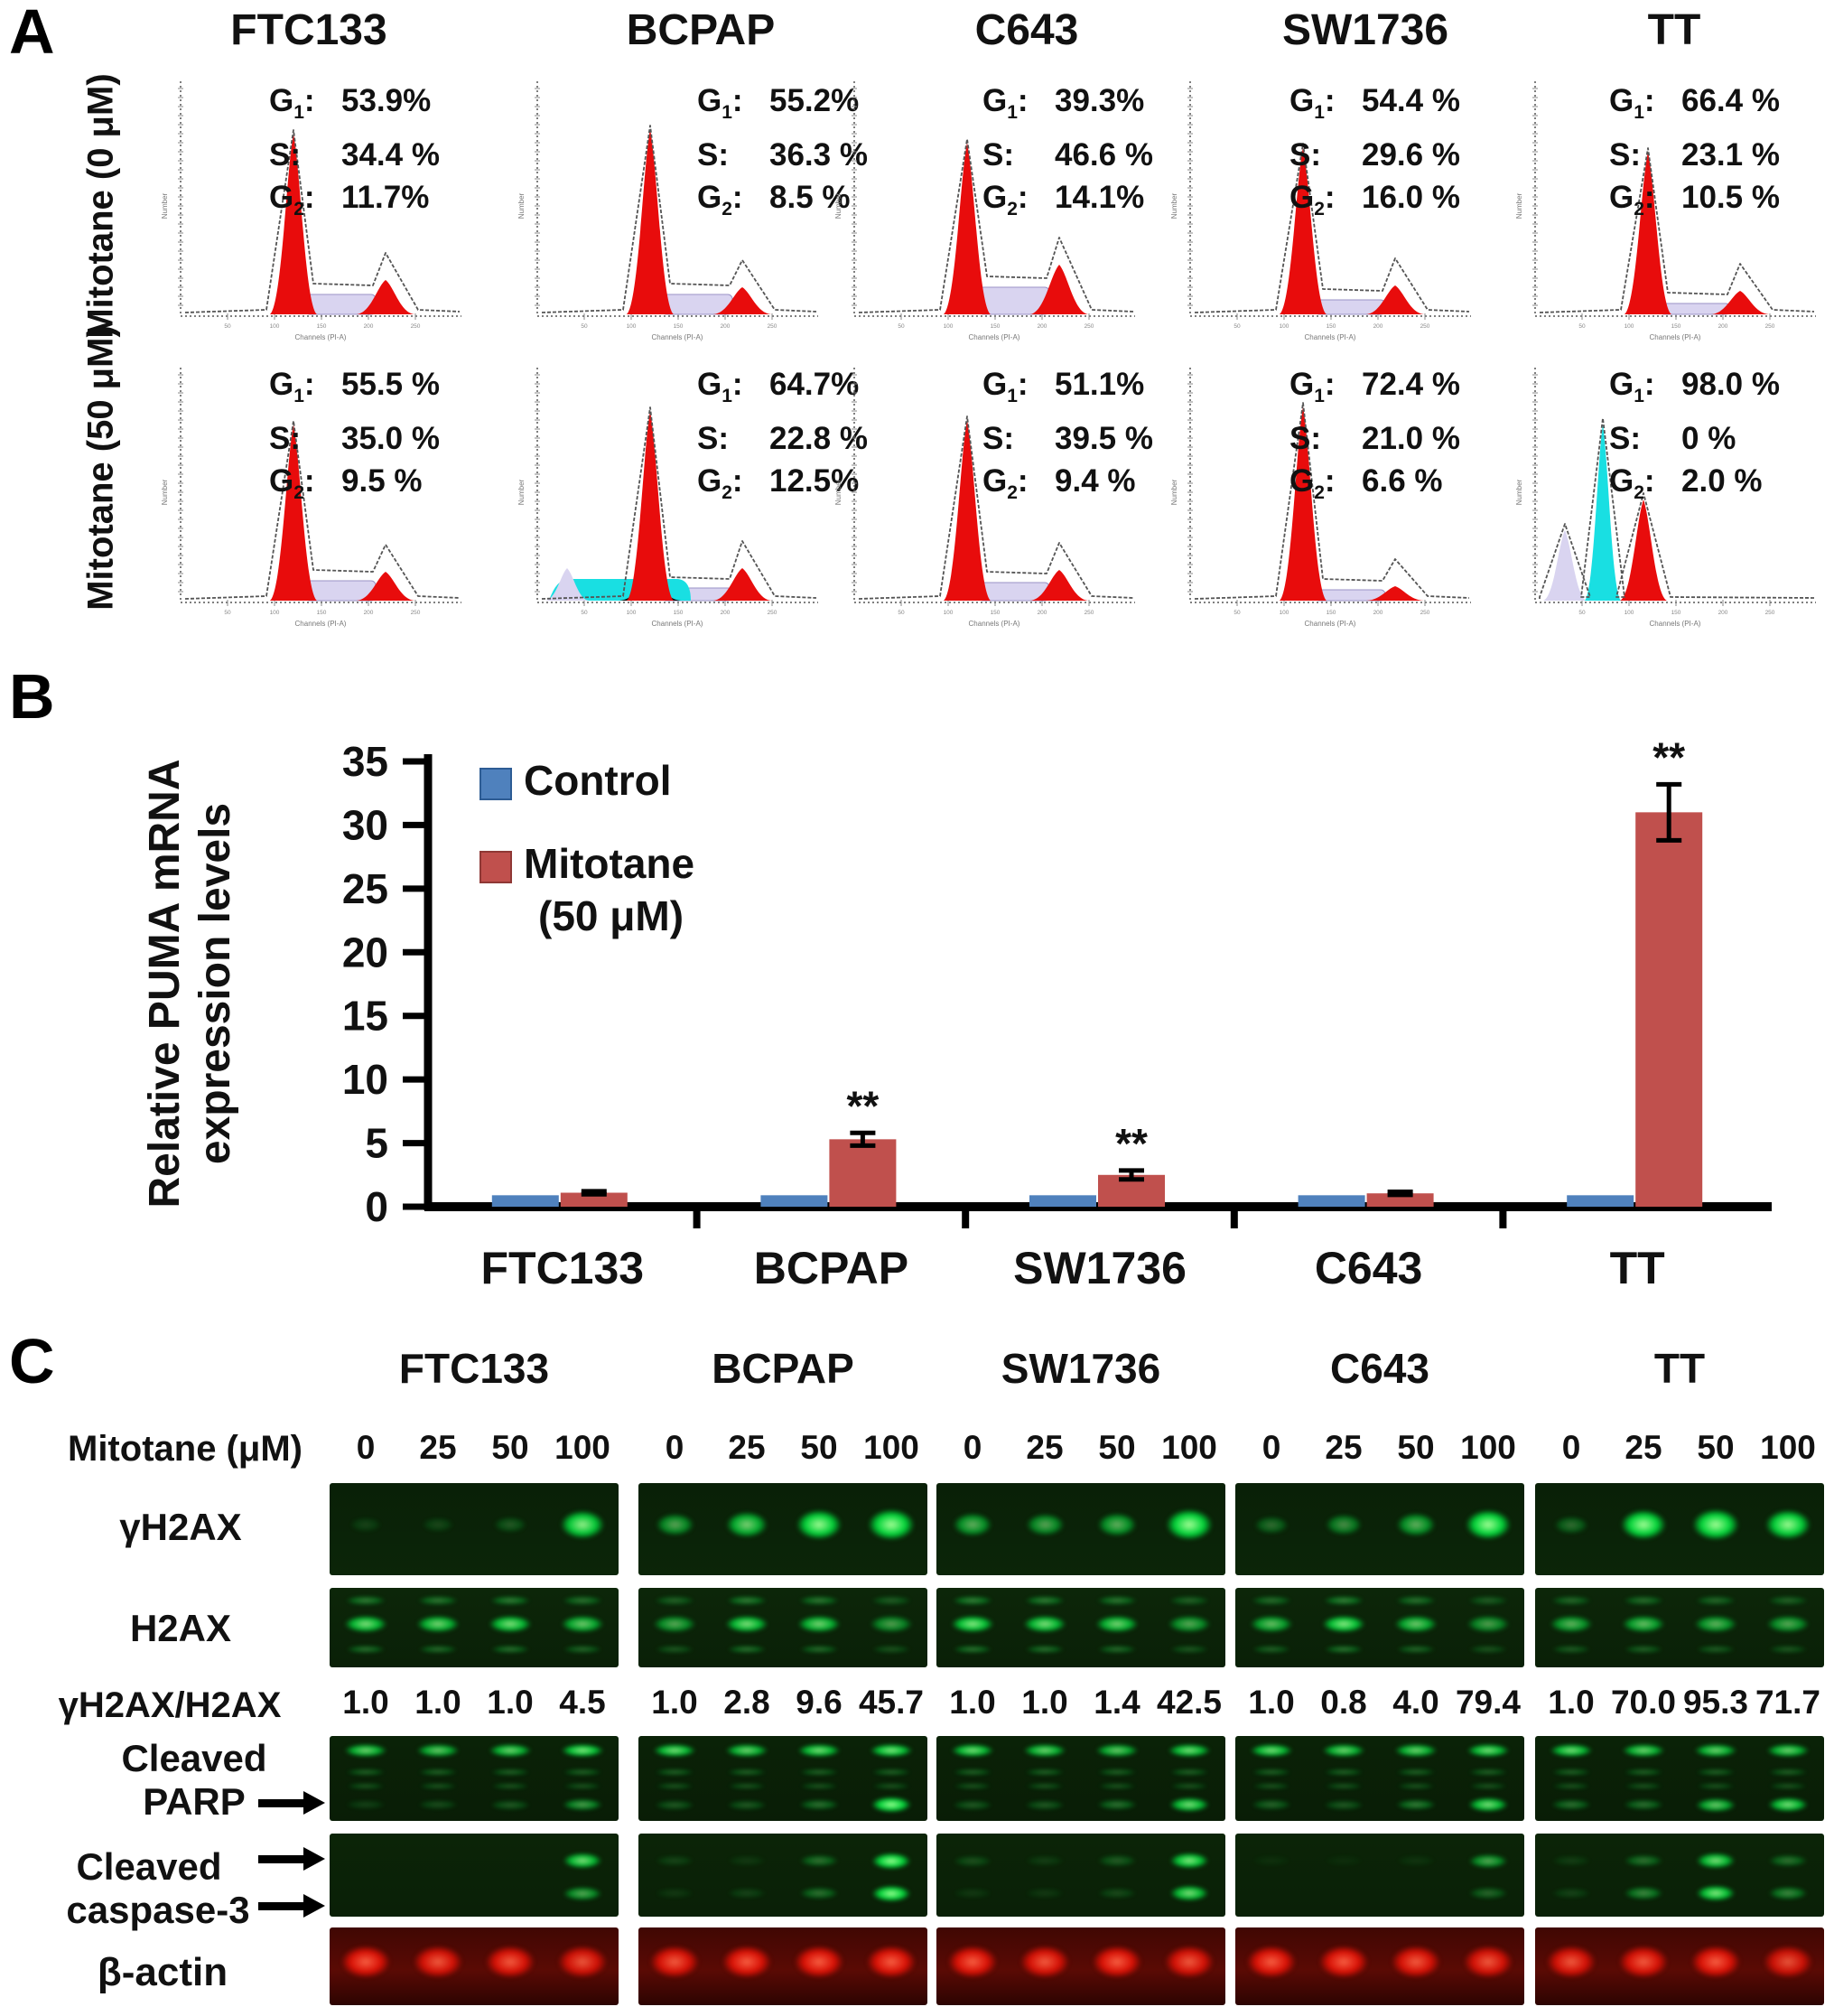 Image resolution: width=1834 pixels, height=2016 pixels. I want to click on cellcycle-stats-TT-0μM: G1: 66.4 % S: 23.1 % G2: 10.5 %, so click(1721, 154).